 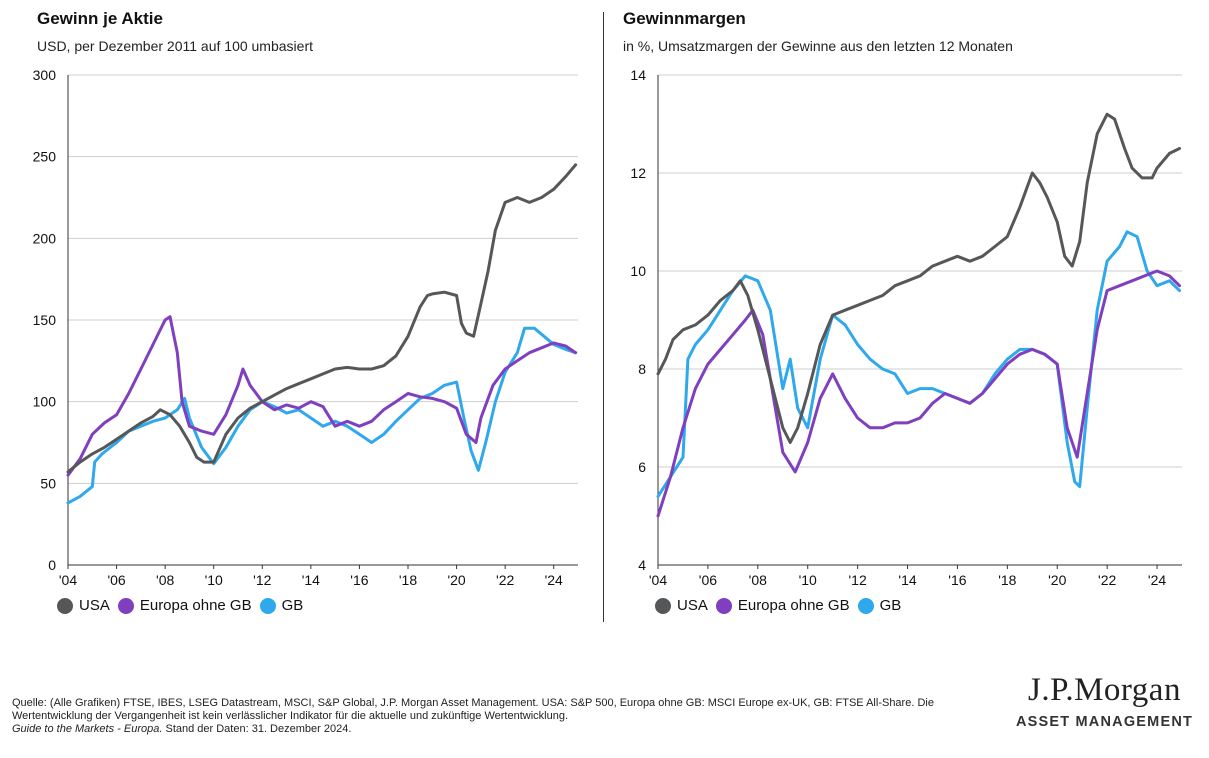 What do you see at coordinates (48, 483) in the screenshot?
I see `y-tick-label: 50` at bounding box center [48, 483].